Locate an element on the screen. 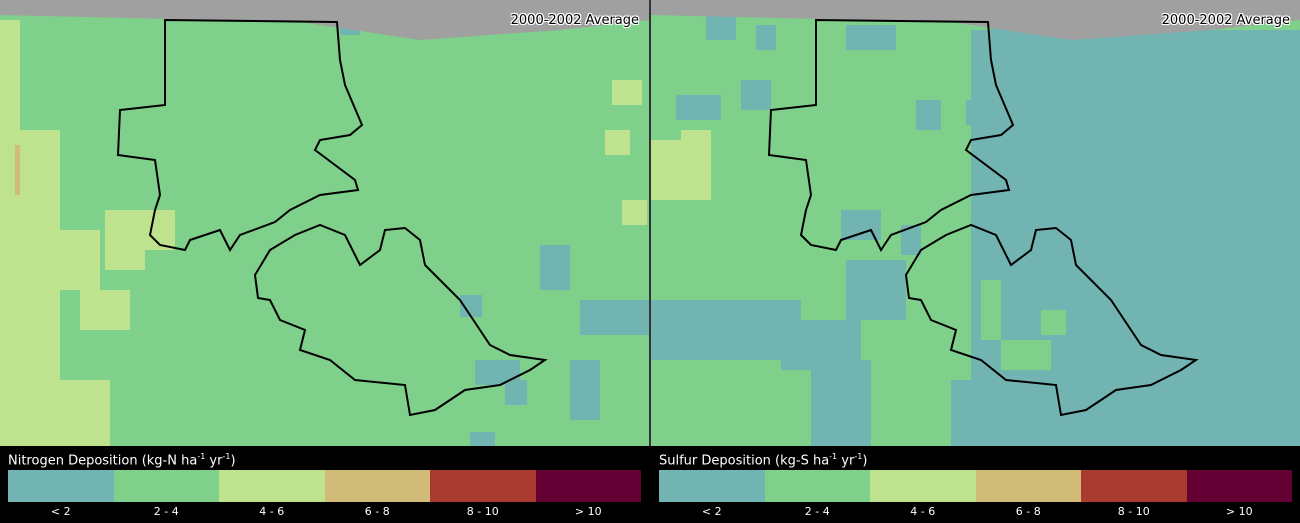 This screenshot has height=523, width=1300. legend-title: Nitrogen Deposition (kg-N ha-1 yr-1) is located at coordinates (122, 460).